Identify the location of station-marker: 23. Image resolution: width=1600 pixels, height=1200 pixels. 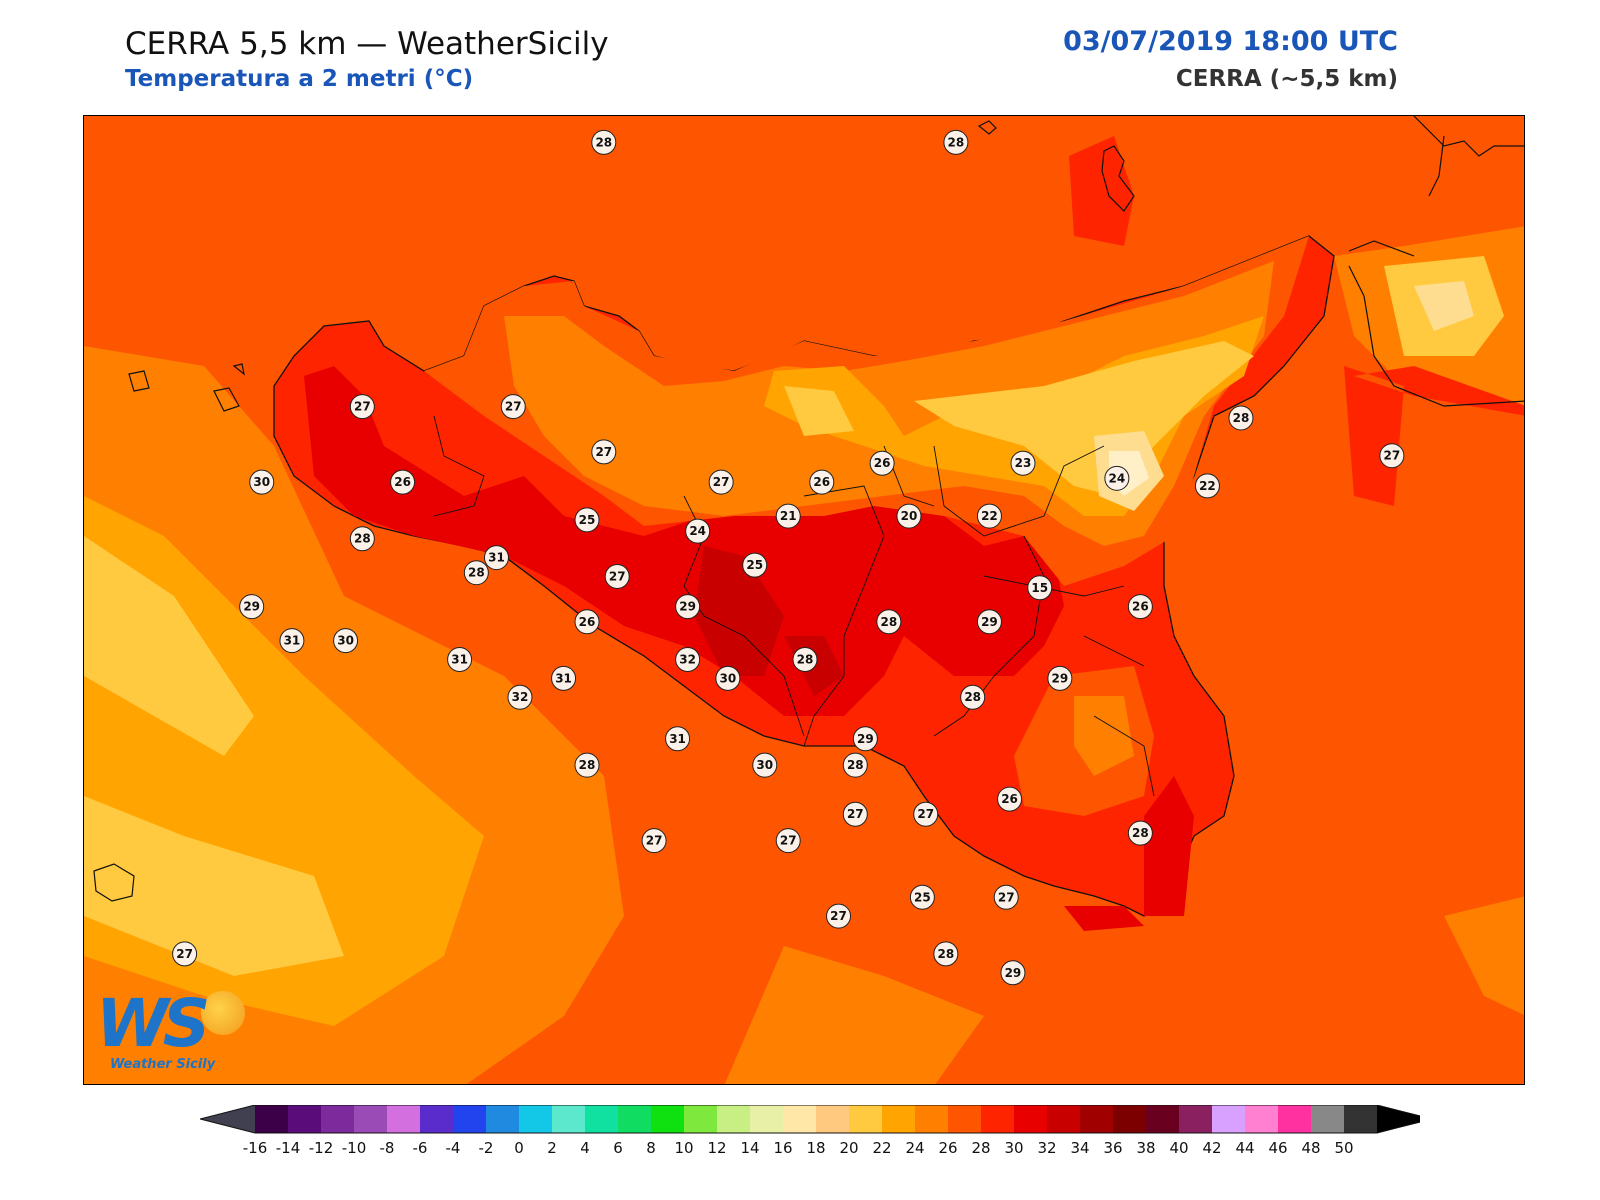
(1023, 463).